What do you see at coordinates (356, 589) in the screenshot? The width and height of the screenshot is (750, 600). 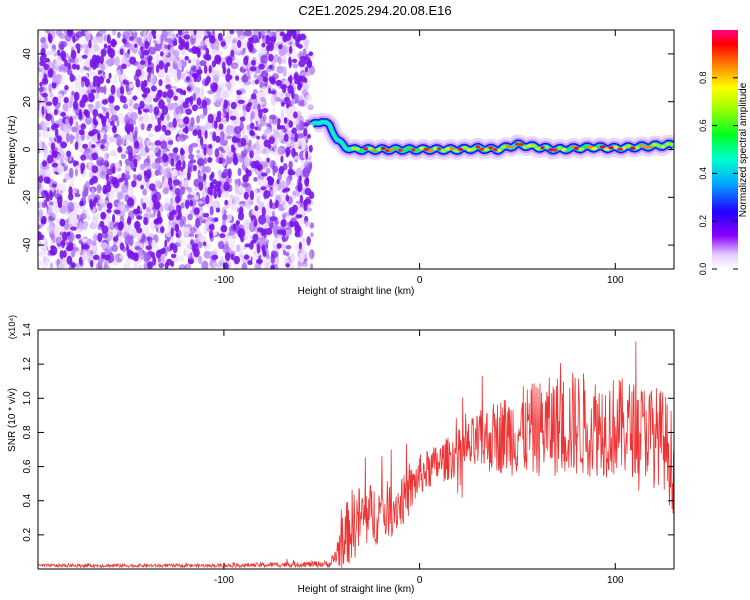 I see `snr-xlabel: Height of straight line (km)` at bounding box center [356, 589].